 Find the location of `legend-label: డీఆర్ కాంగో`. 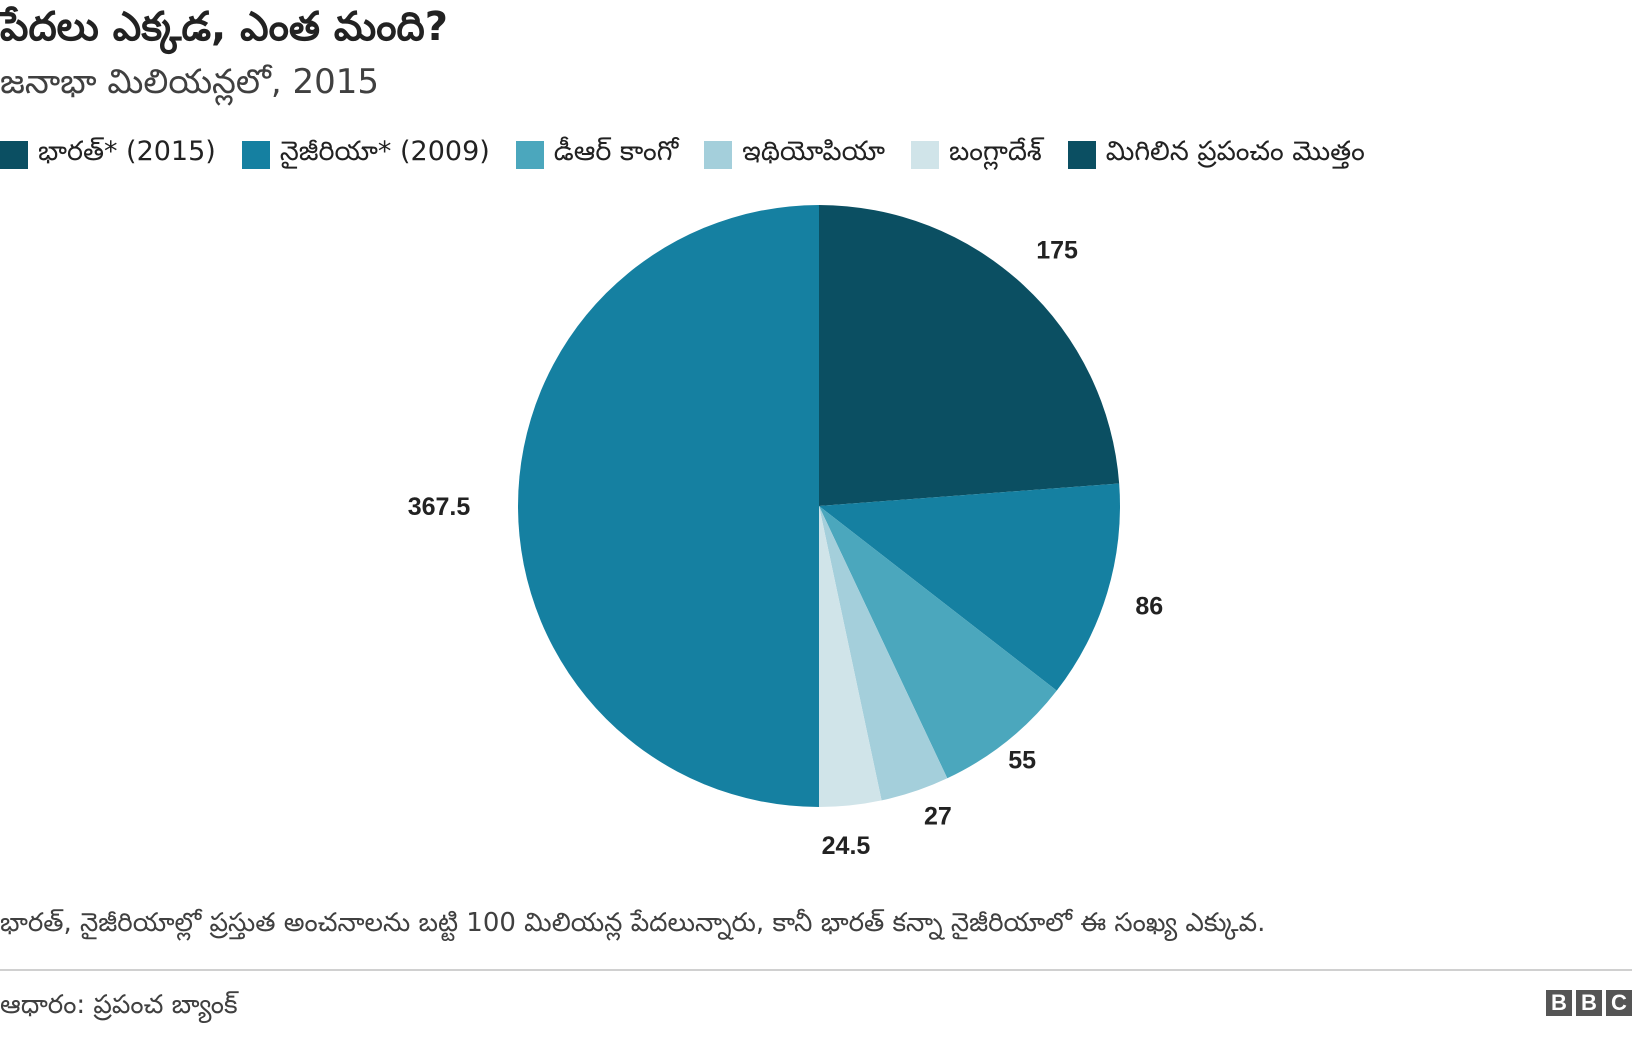

legend-label: డీఆర్ కాంగో is located at coordinates (616, 151).